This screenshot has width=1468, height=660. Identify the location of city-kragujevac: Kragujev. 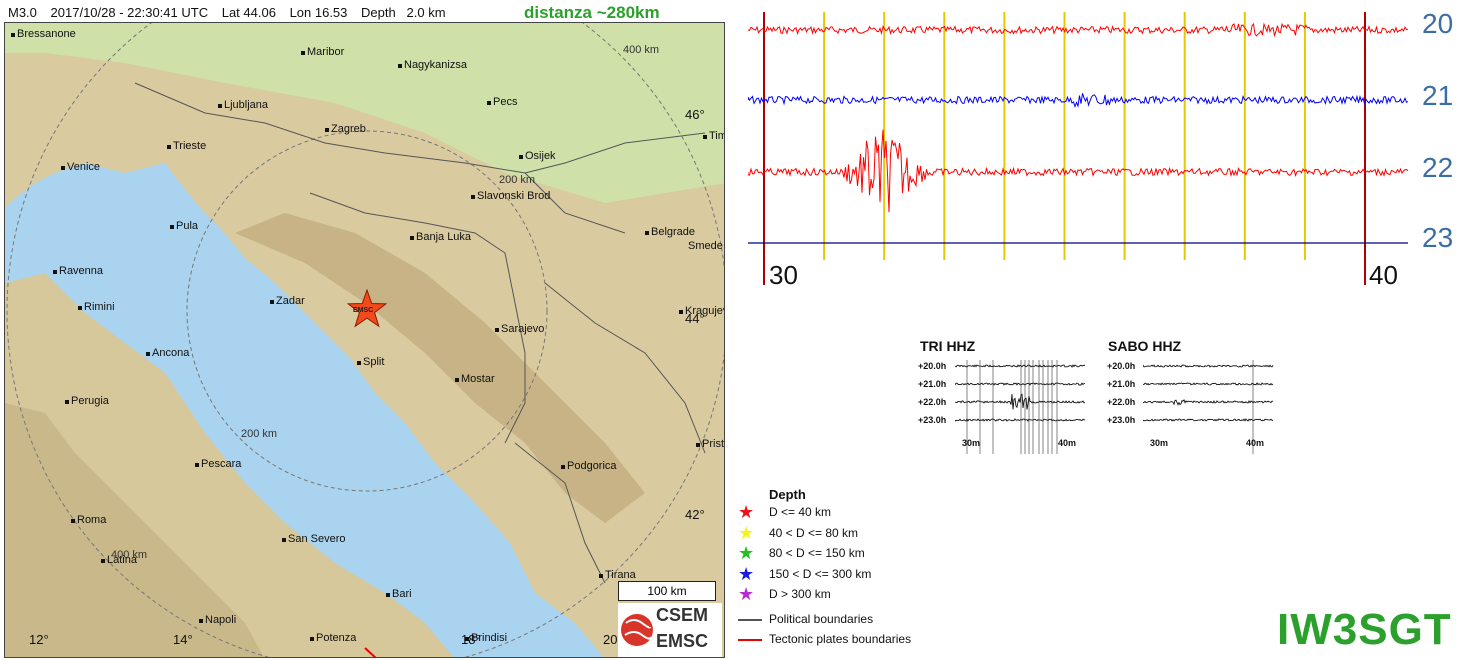
(701, 311).